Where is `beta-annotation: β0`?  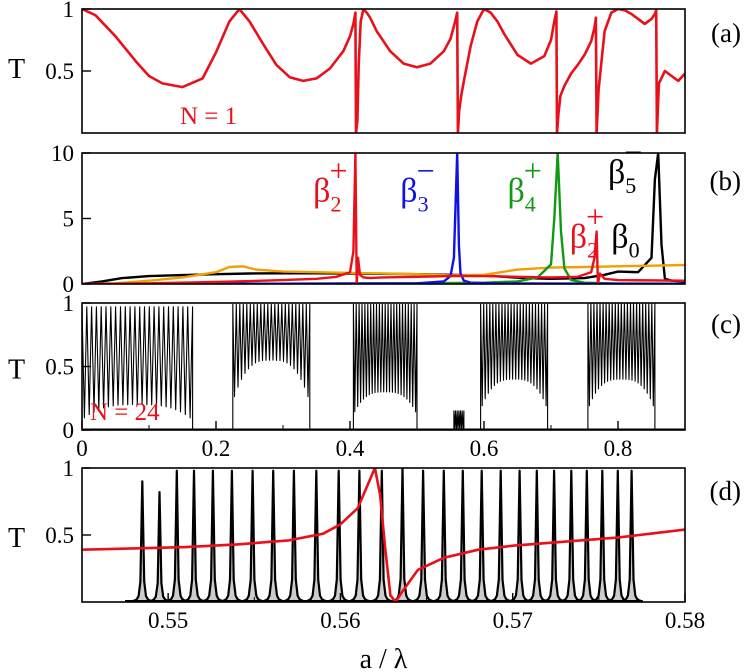
beta-annotation: β0 is located at coordinates (625, 240).